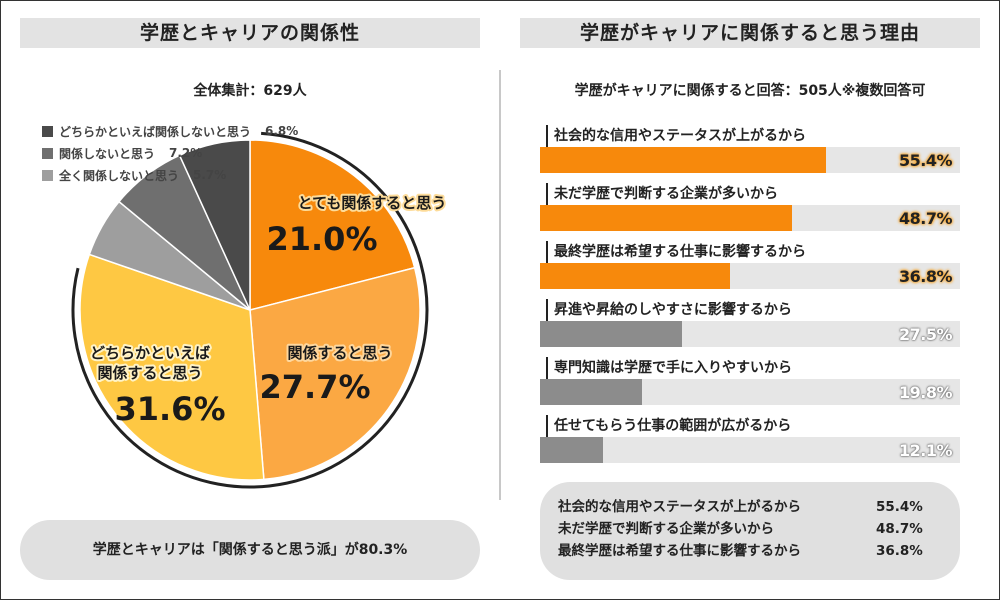 The image size is (1000, 600). Describe the element at coordinates (186, 153) in the screenshot. I see `legend-value: 7.2%` at that location.